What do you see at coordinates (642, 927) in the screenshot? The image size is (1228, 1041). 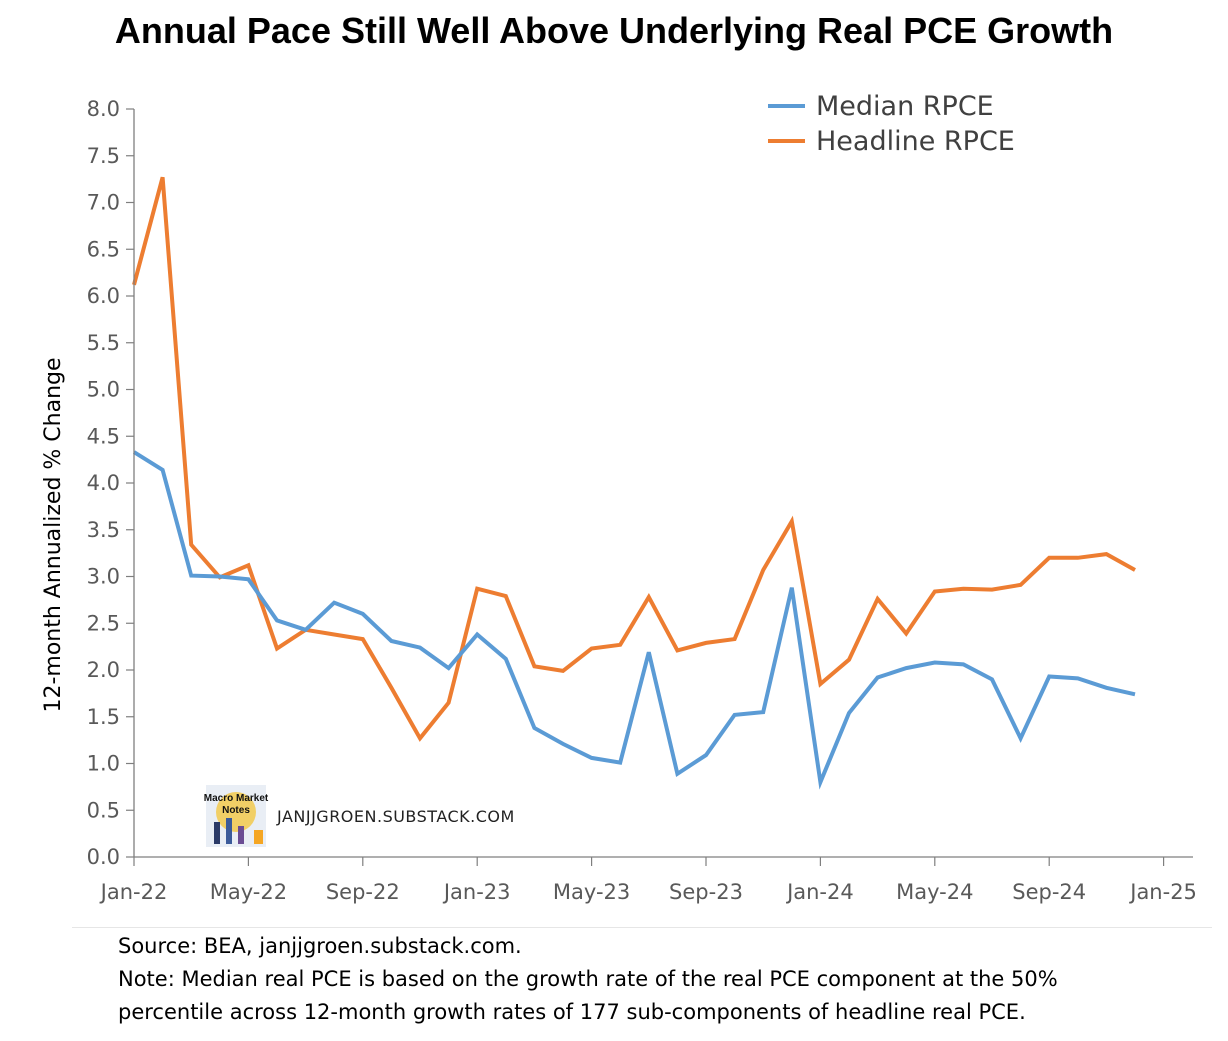 I see `divider` at bounding box center [642, 927].